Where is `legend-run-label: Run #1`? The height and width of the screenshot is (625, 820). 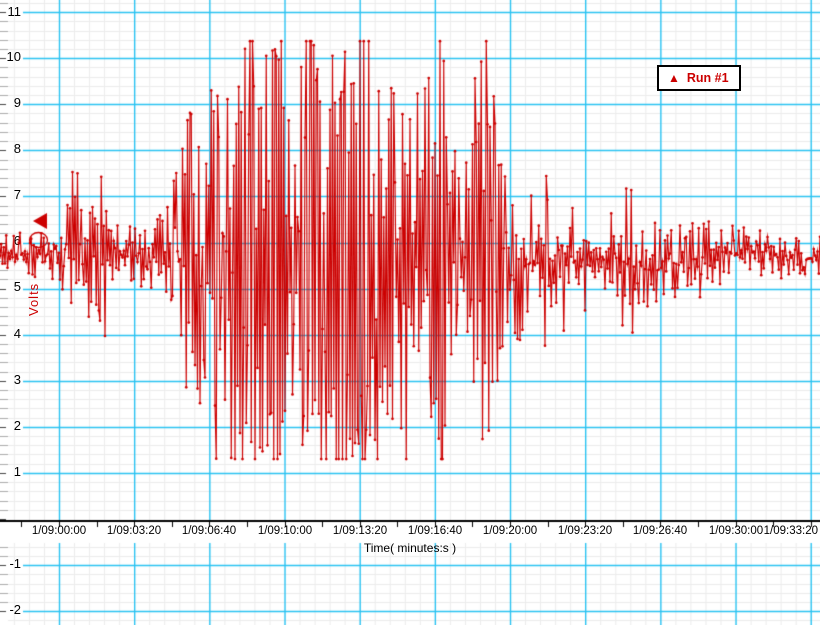
legend-run-label: Run #1 is located at coordinates (707, 78).